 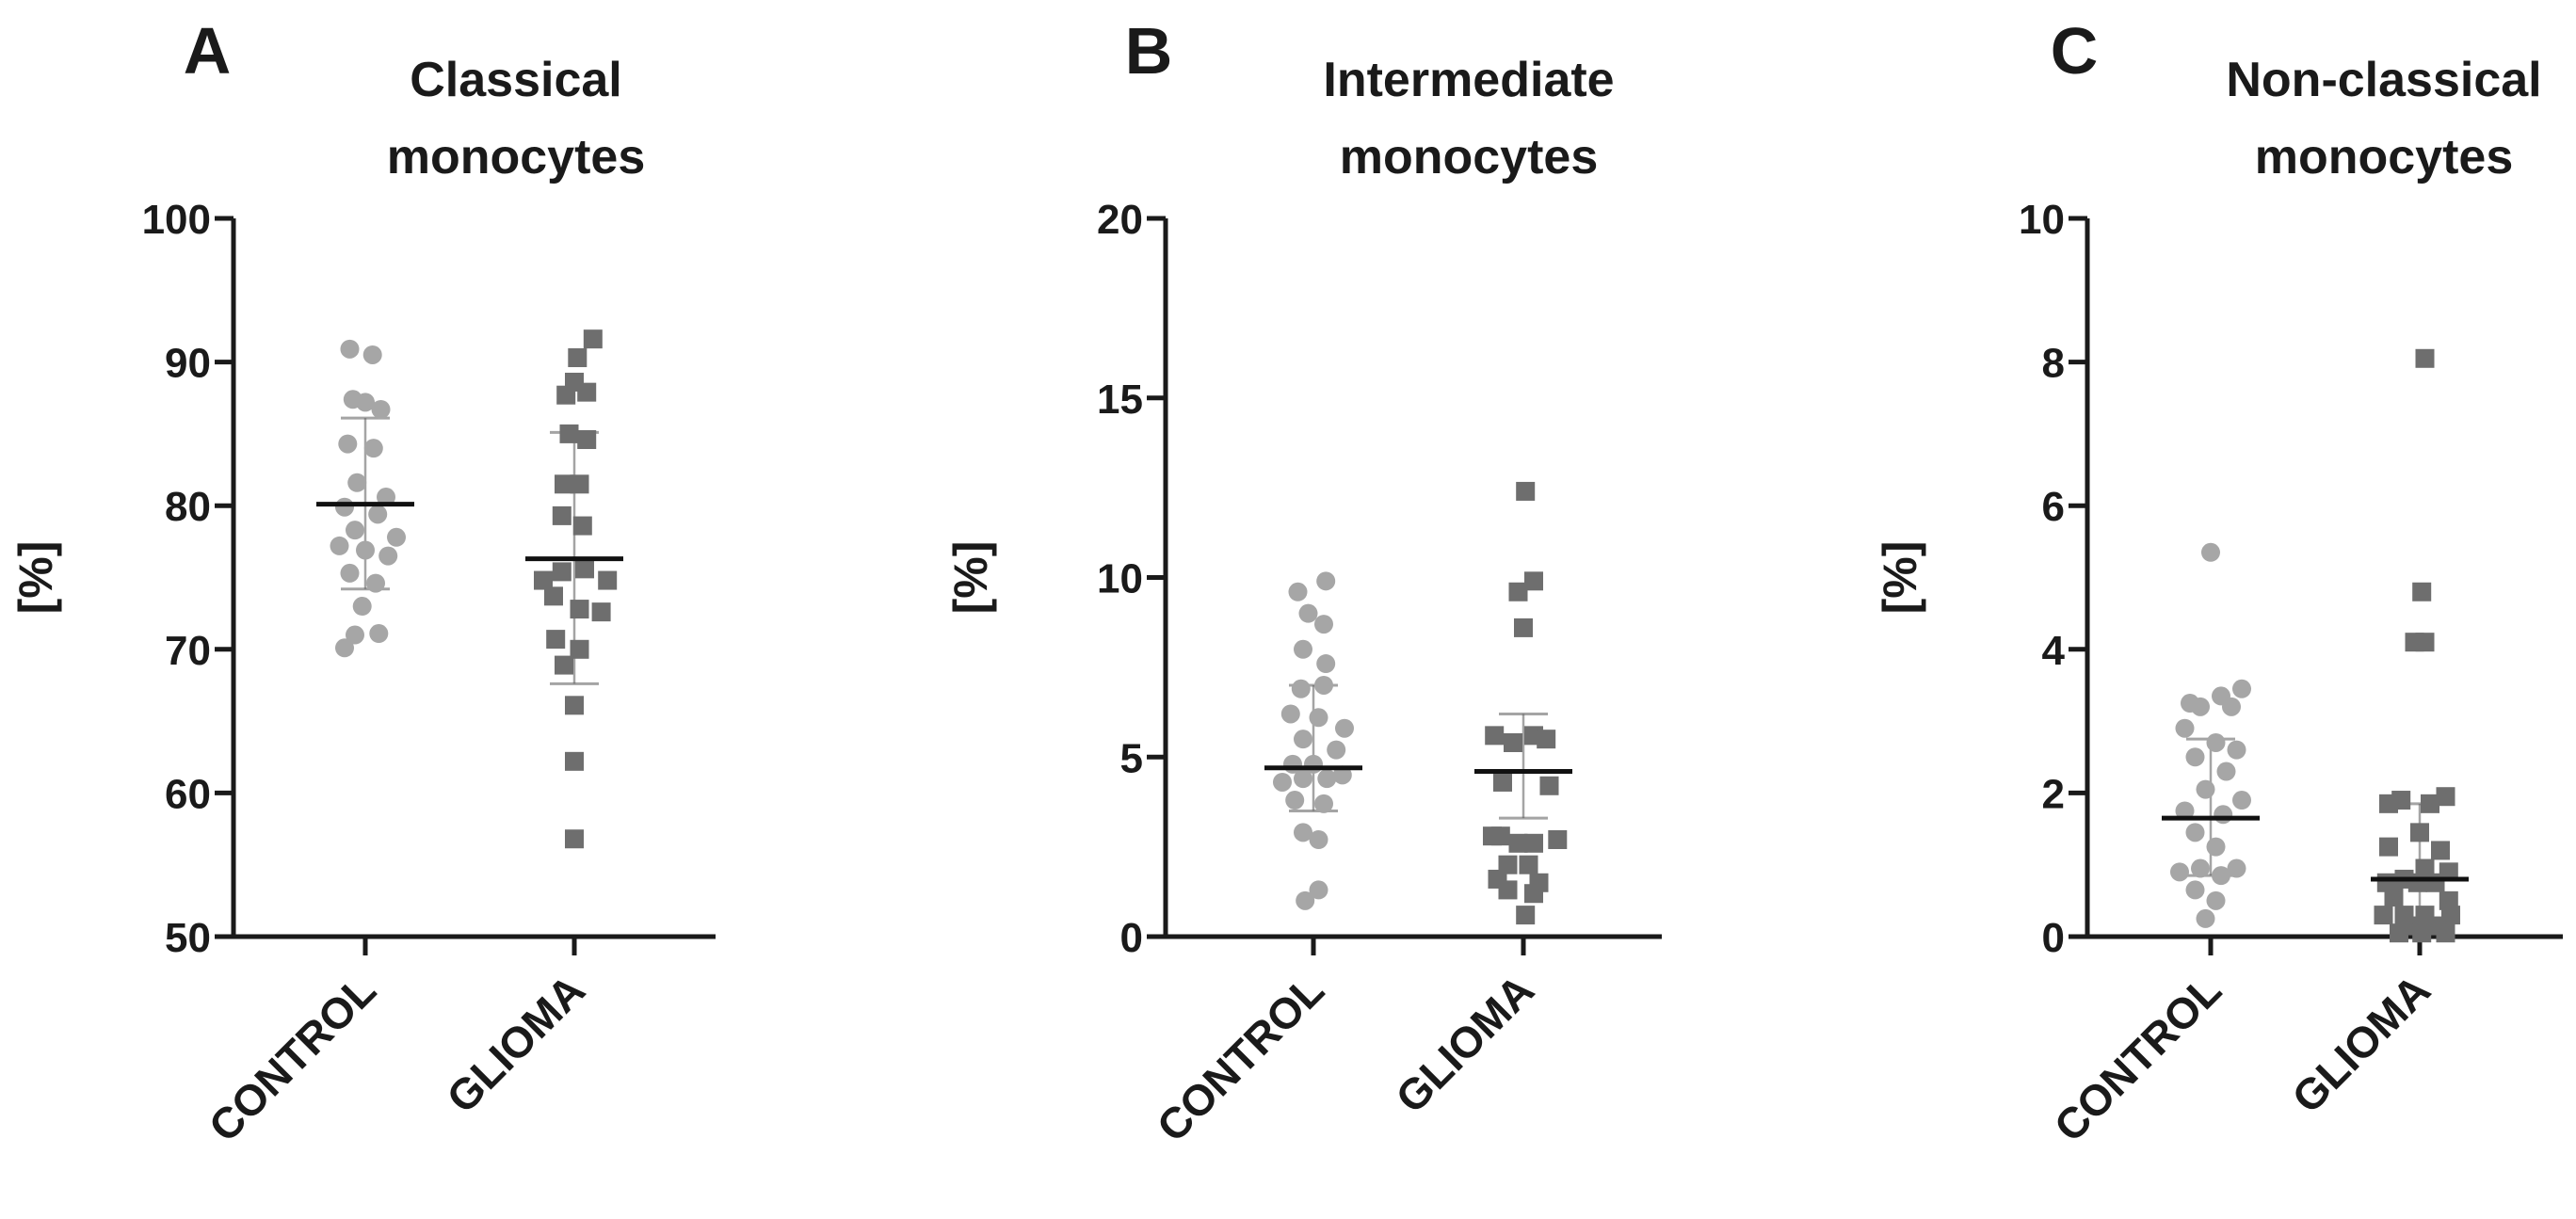 What do you see at coordinates (2053, 364) in the screenshot?
I see `y-tick-label: 8` at bounding box center [2053, 364].